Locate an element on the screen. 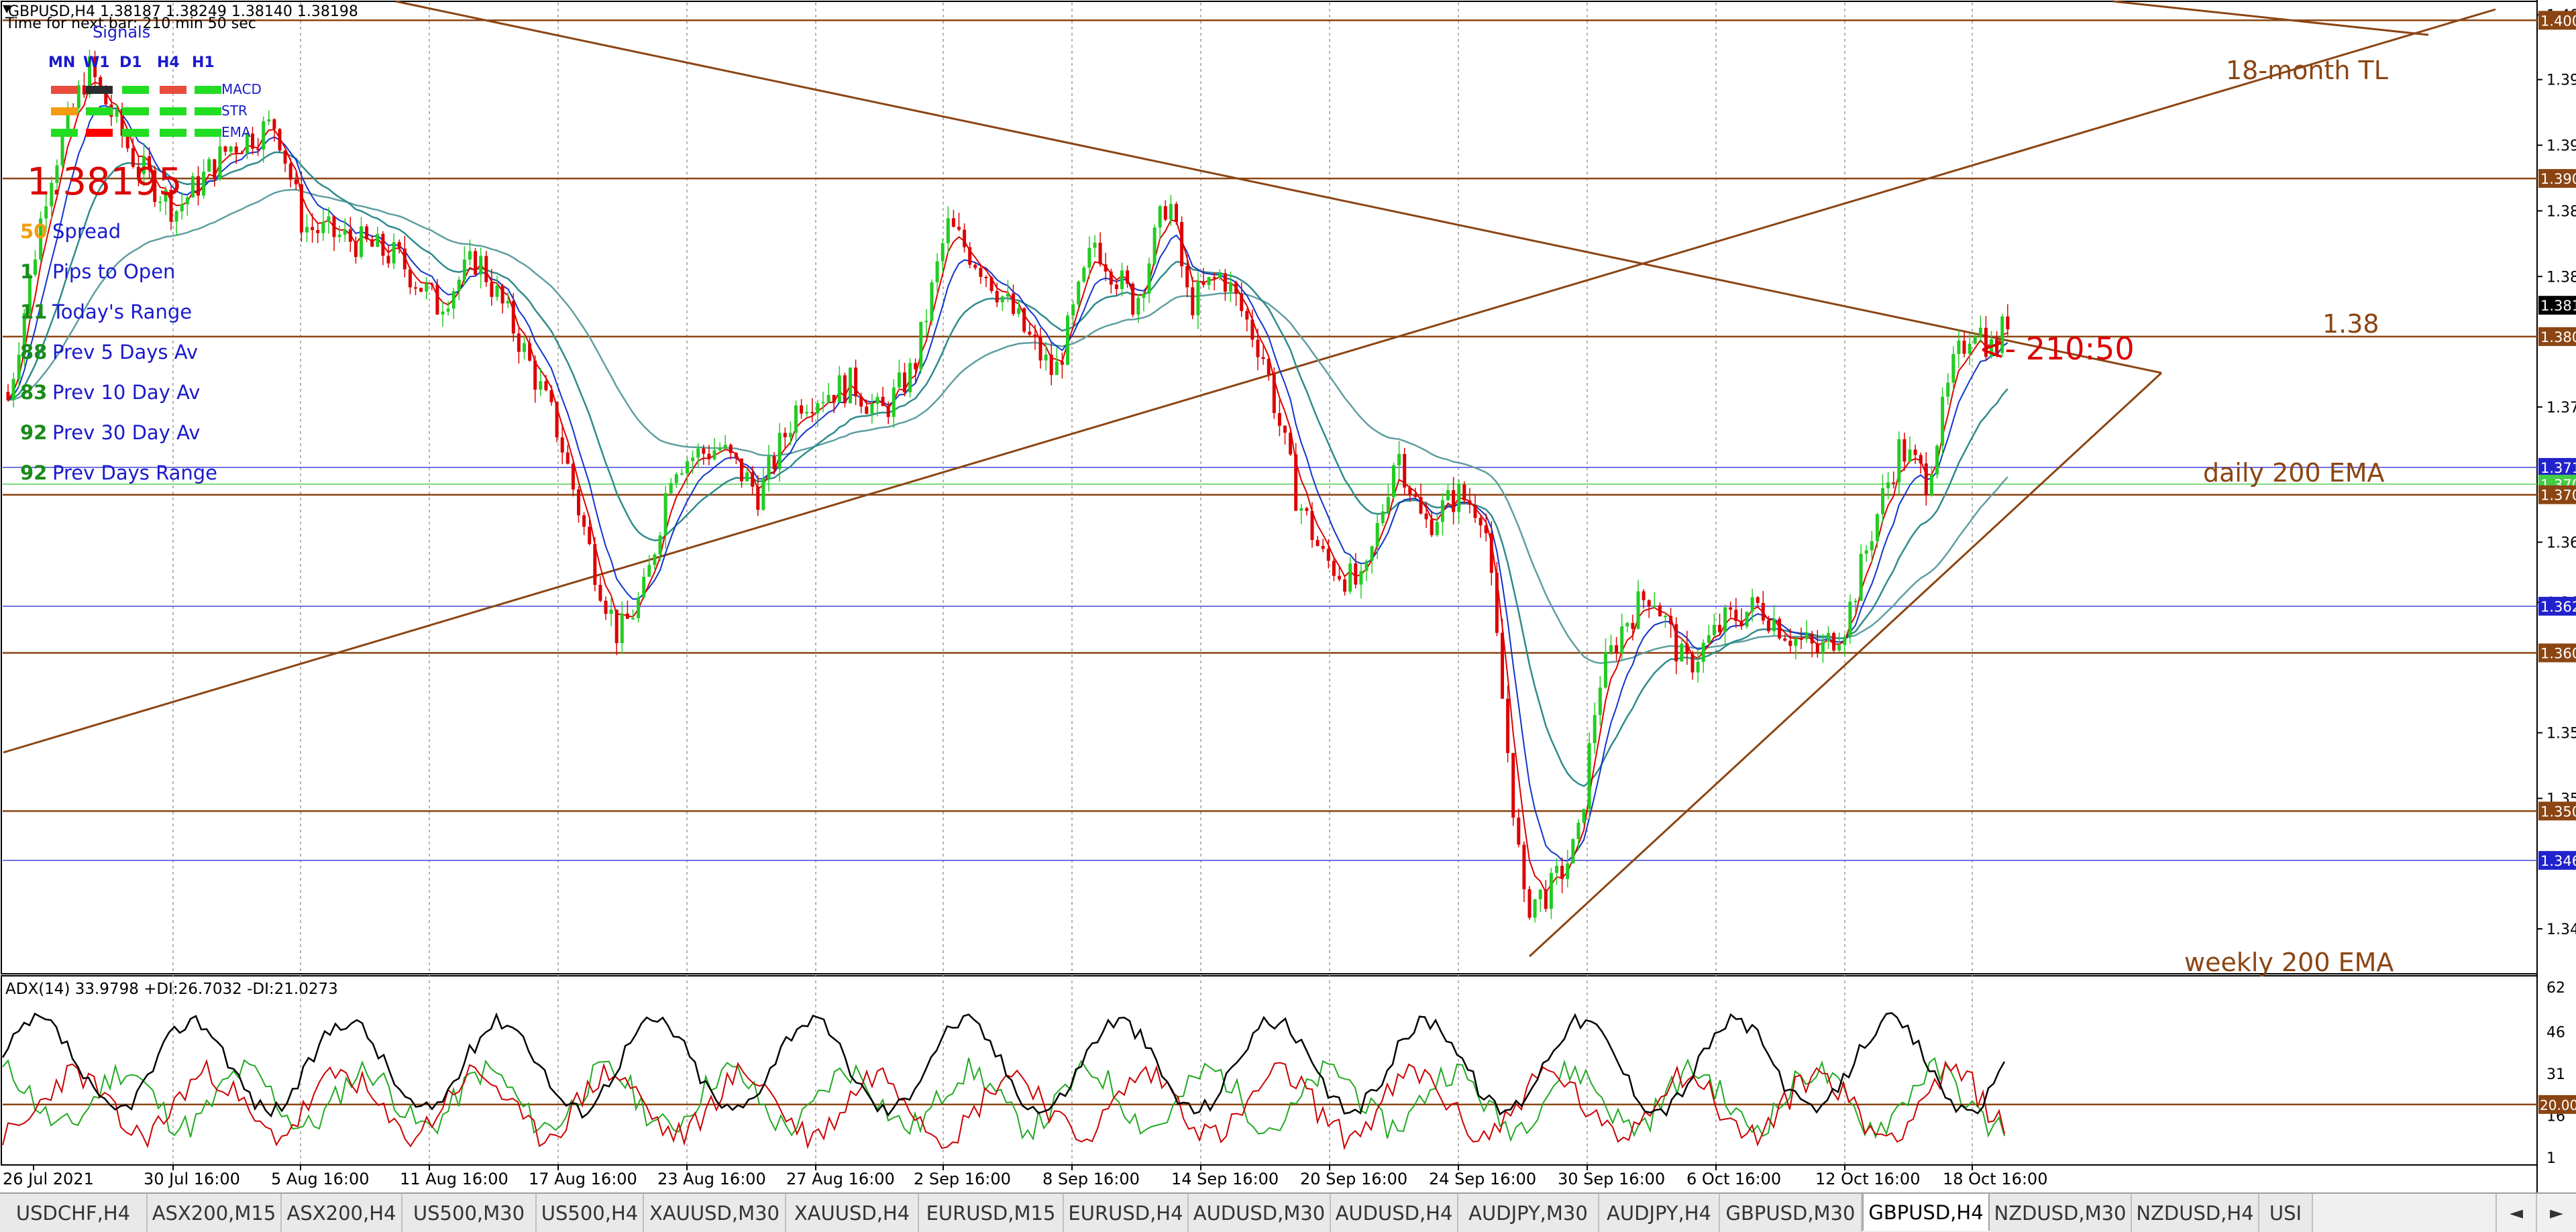 The width and height of the screenshot is (2576, 1232). tab-xauusd-h4: XAUUSD,H4 is located at coordinates (852, 1213).